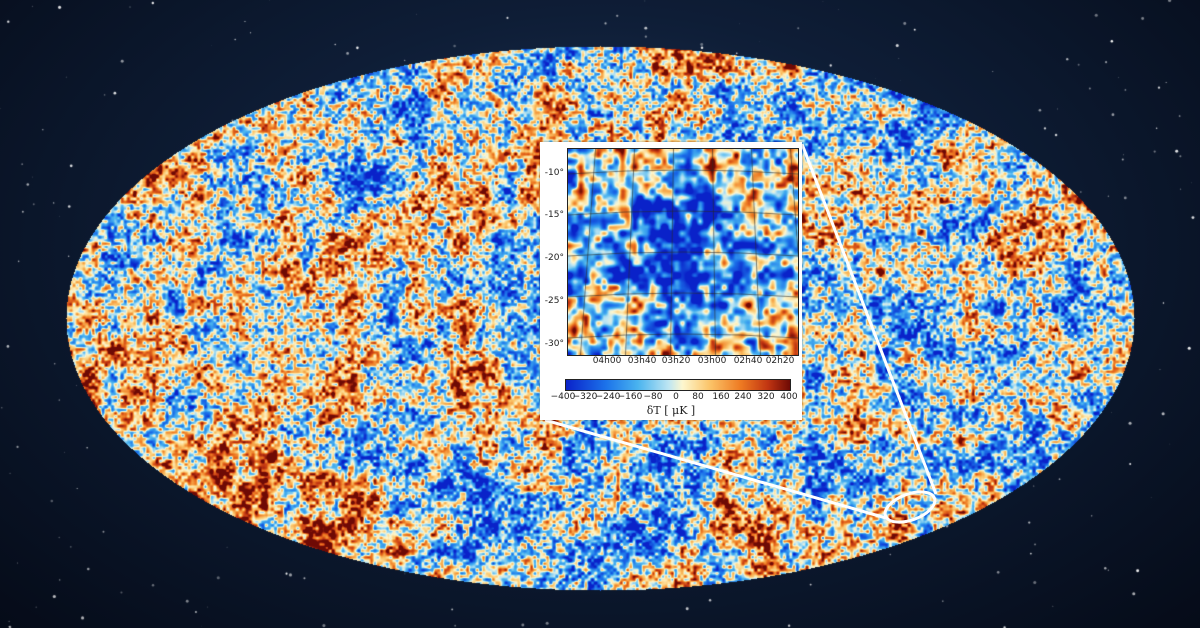 This screenshot has height=628, width=1200. I want to click on ra-tick-label: 02h40, so click(748, 361).